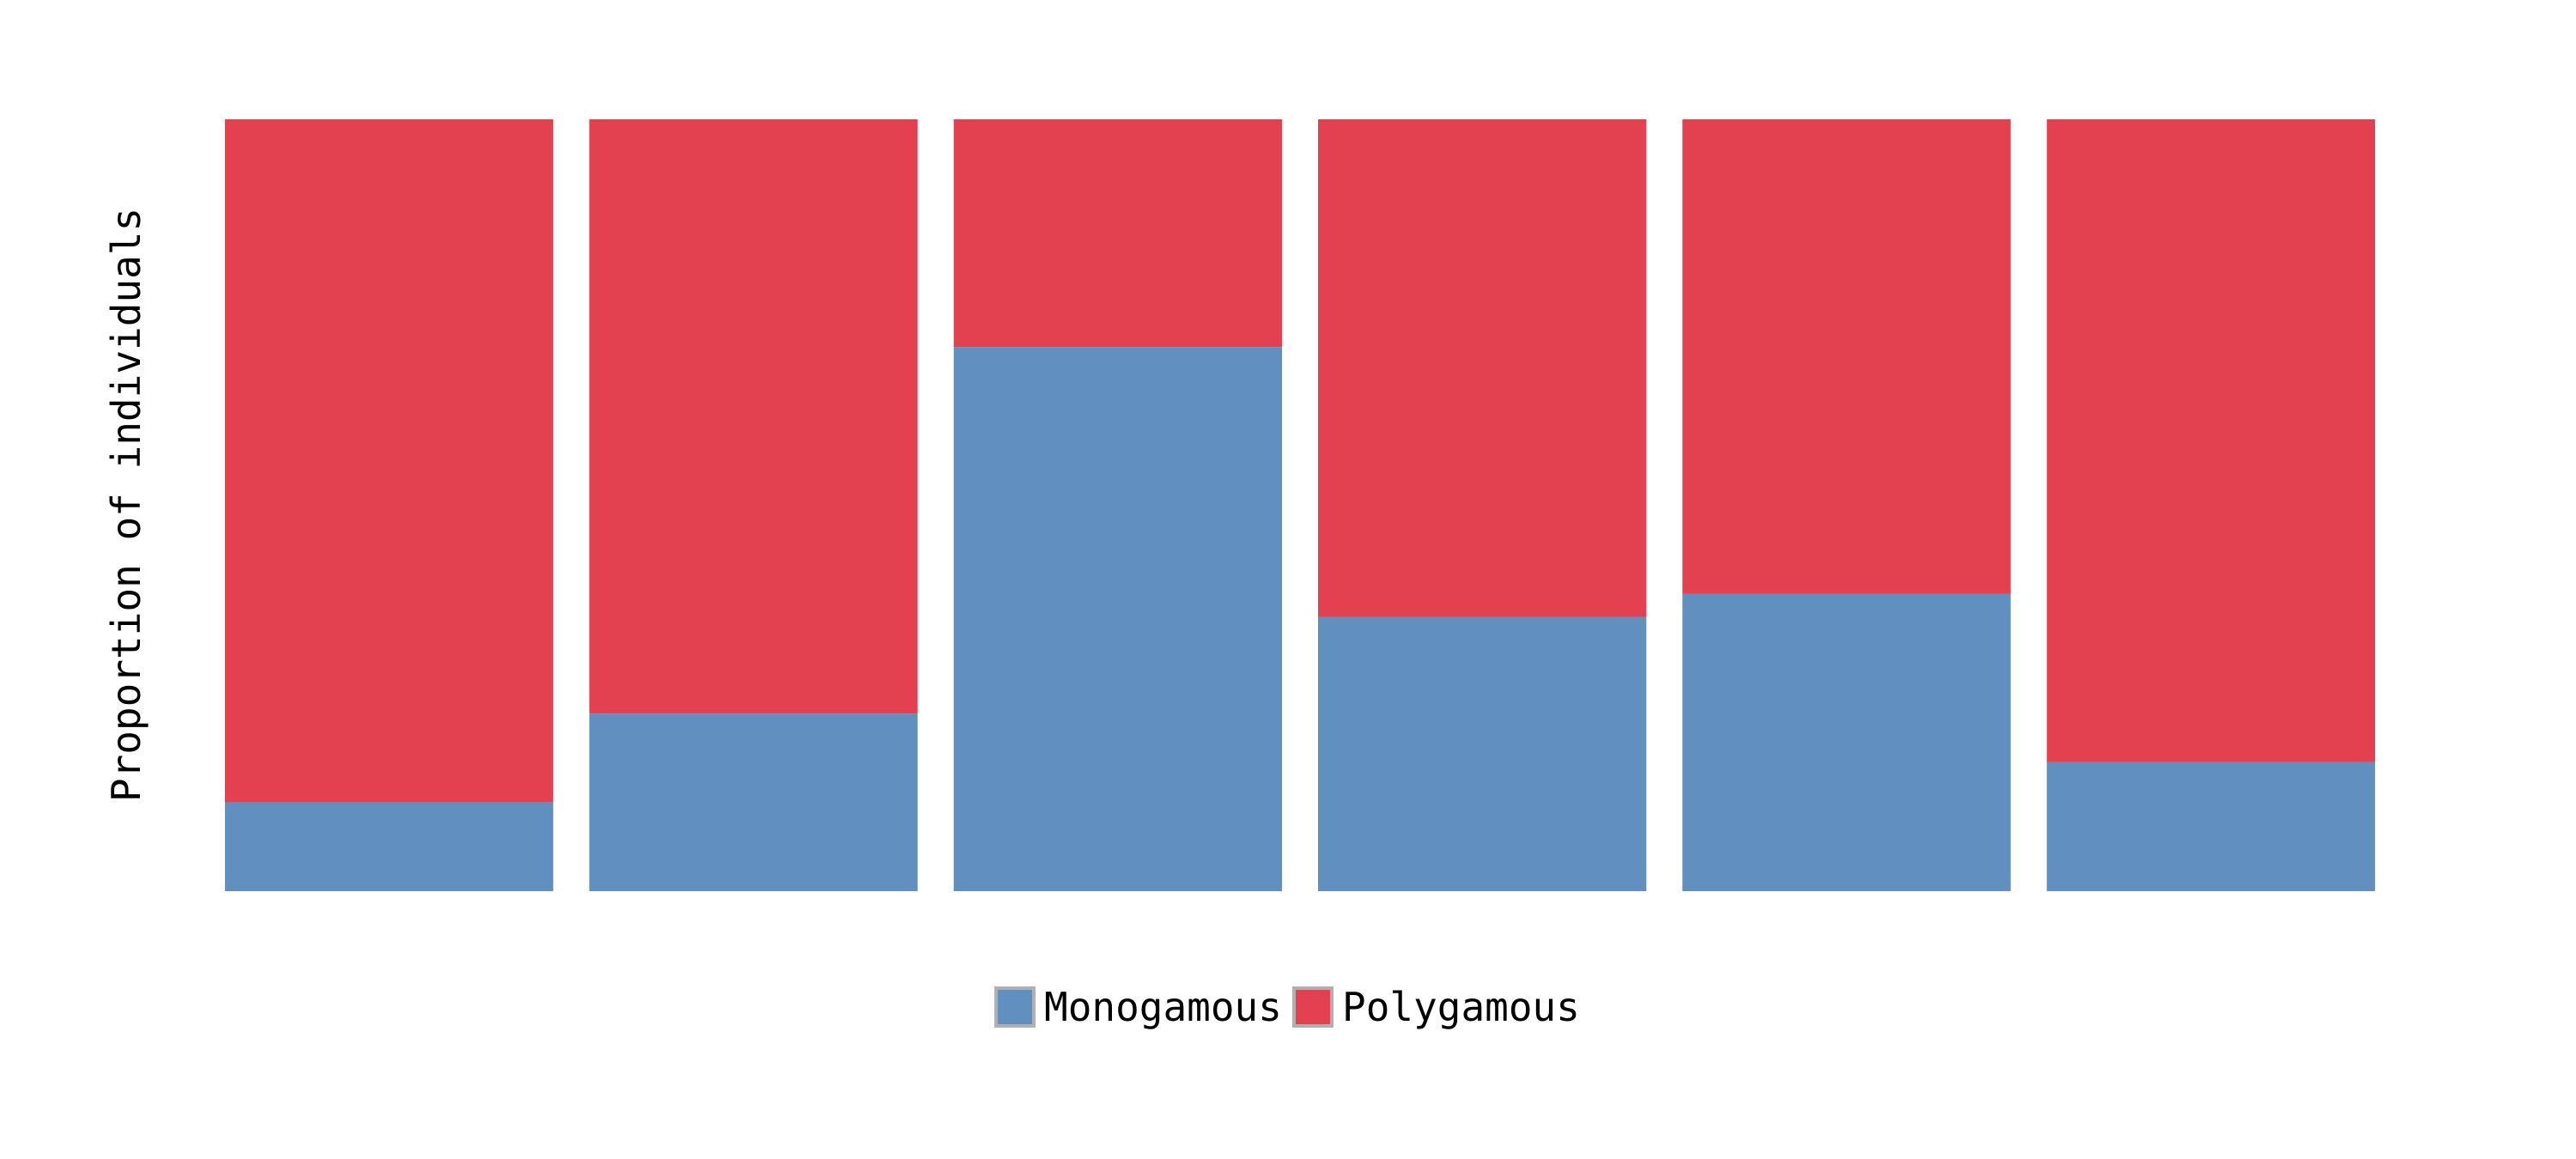 The height and width of the screenshot is (1159, 2576). Describe the element at coordinates (1313, 1007) in the screenshot. I see `legend-swatch-polygamous` at that location.